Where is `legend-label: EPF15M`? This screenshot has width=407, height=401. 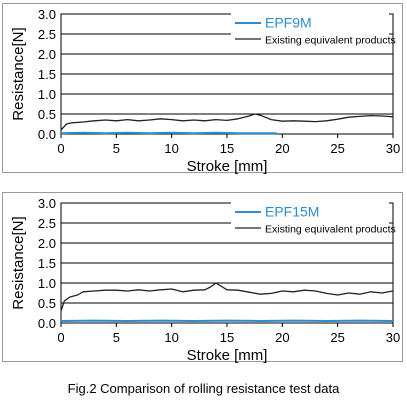 legend-label: EPF15M is located at coordinates (292, 212).